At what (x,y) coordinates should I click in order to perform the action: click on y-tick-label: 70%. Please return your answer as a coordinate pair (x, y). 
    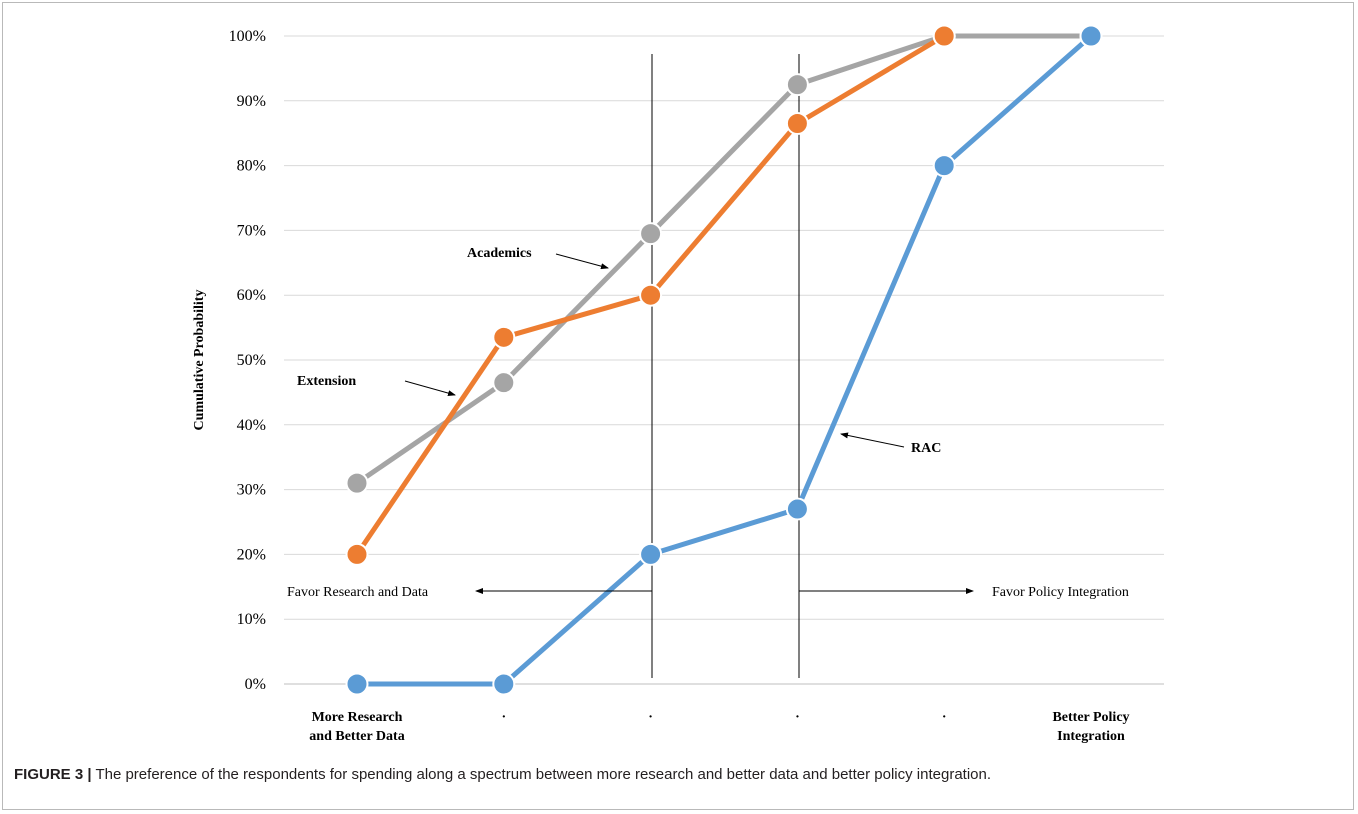
    Looking at the image, I should click on (251, 230).